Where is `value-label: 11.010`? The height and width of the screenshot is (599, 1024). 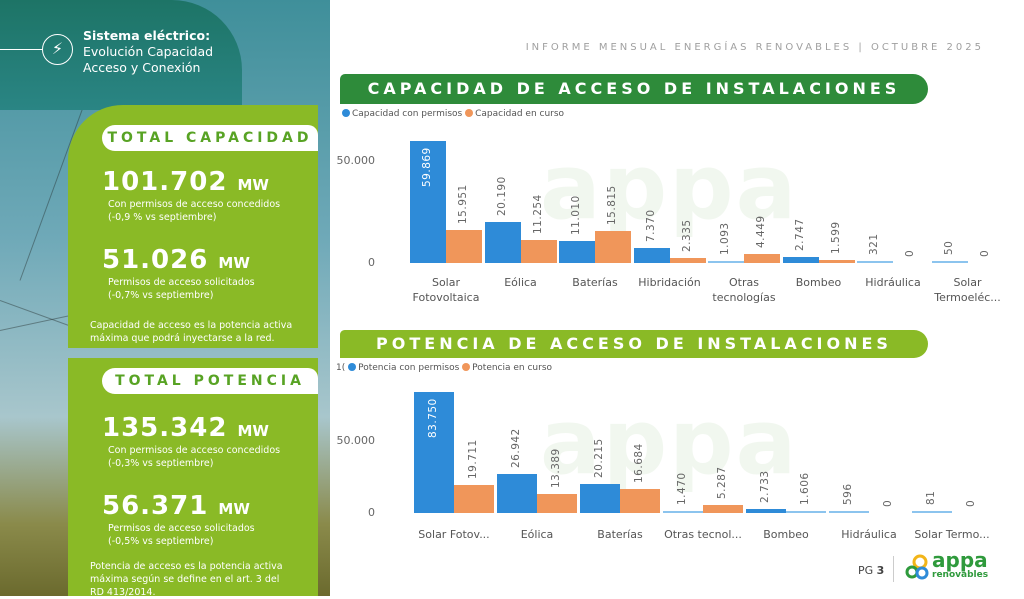
value-label: 11.010 is located at coordinates (576, 214).